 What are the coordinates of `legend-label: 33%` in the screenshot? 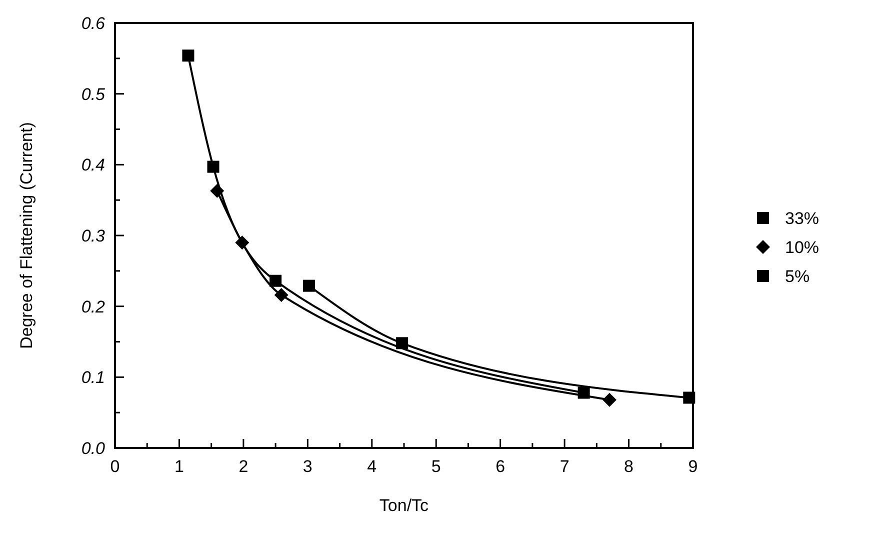 It's located at (802, 218).